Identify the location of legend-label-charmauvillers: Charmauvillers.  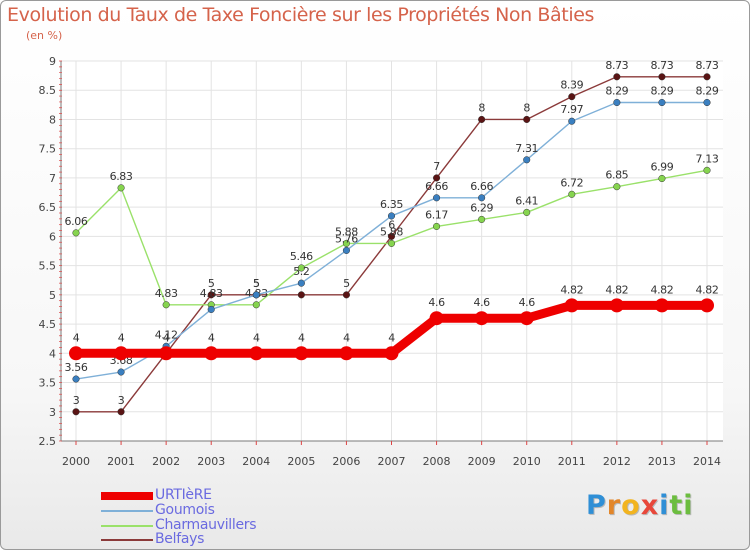
(206, 525).